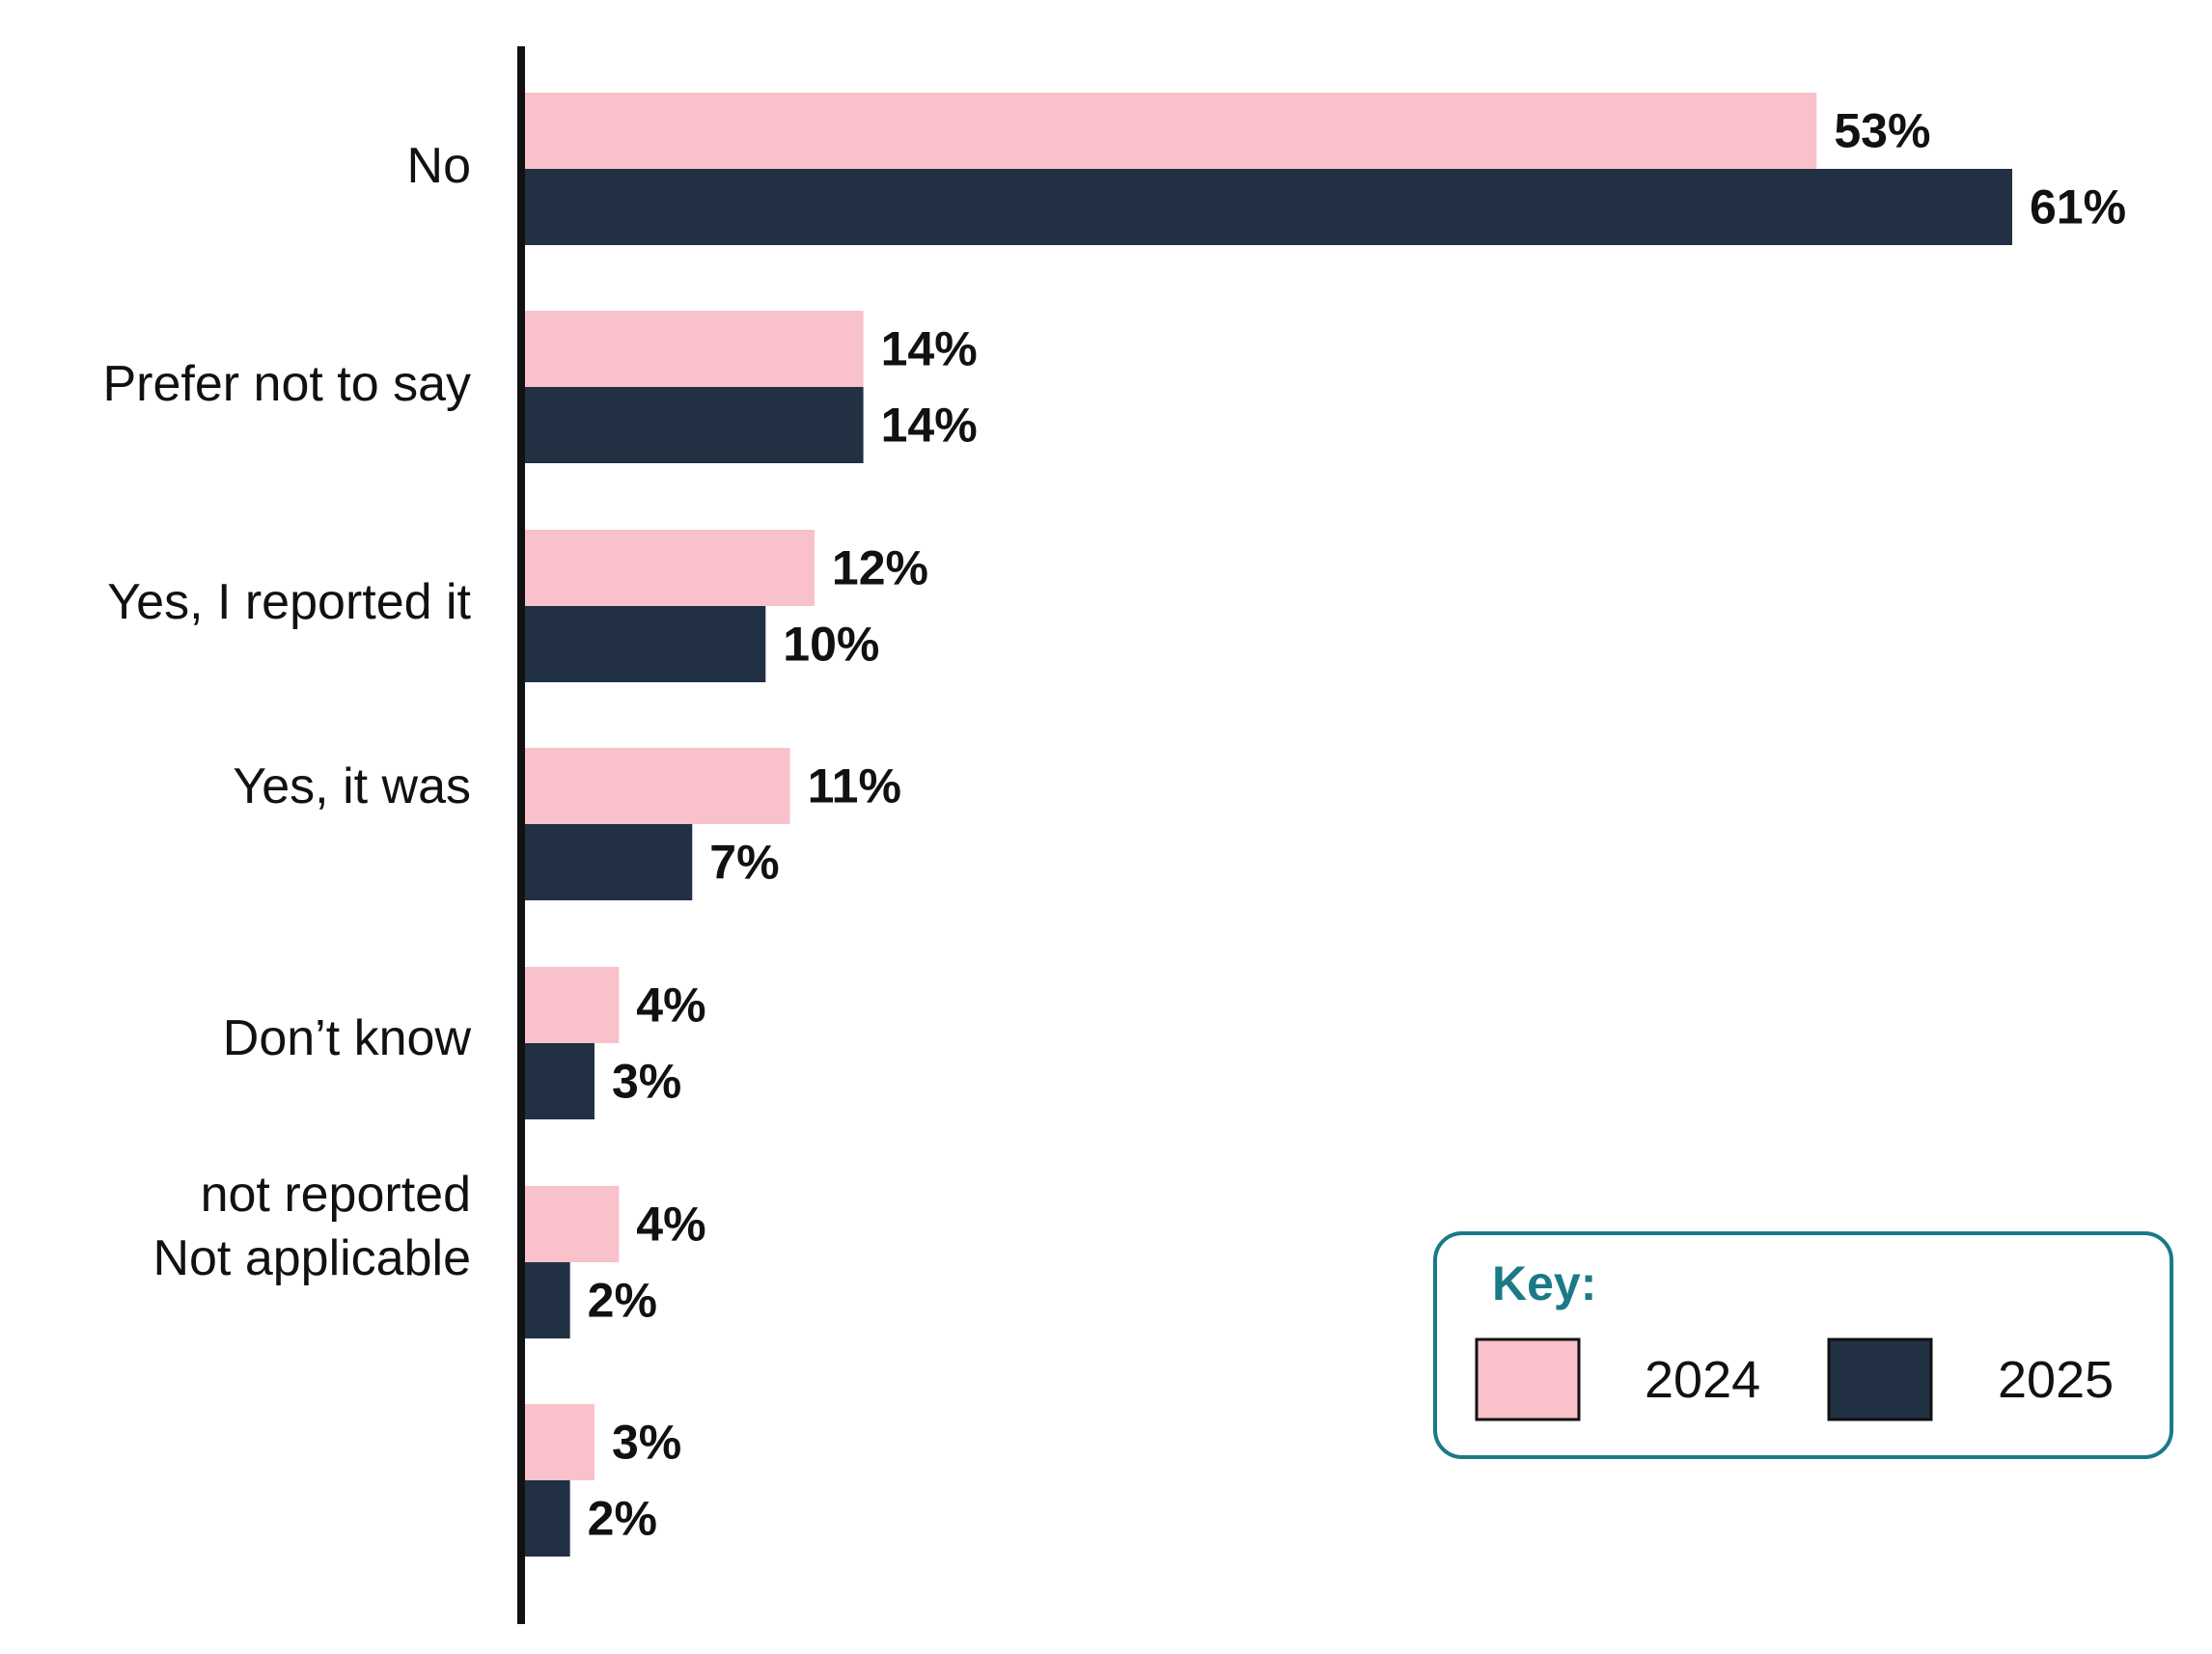 This screenshot has height=1654, width=2212. Describe the element at coordinates (1544, 1283) in the screenshot. I see `legend-title: Key:` at that location.